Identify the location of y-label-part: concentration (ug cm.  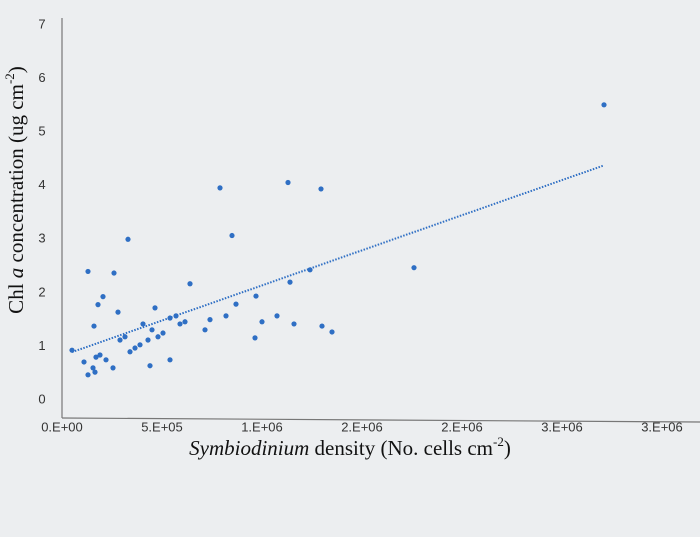
(16, 176).